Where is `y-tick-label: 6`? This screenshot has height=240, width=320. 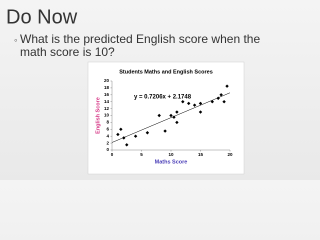 y-tick-label: 6 is located at coordinates (107, 128).